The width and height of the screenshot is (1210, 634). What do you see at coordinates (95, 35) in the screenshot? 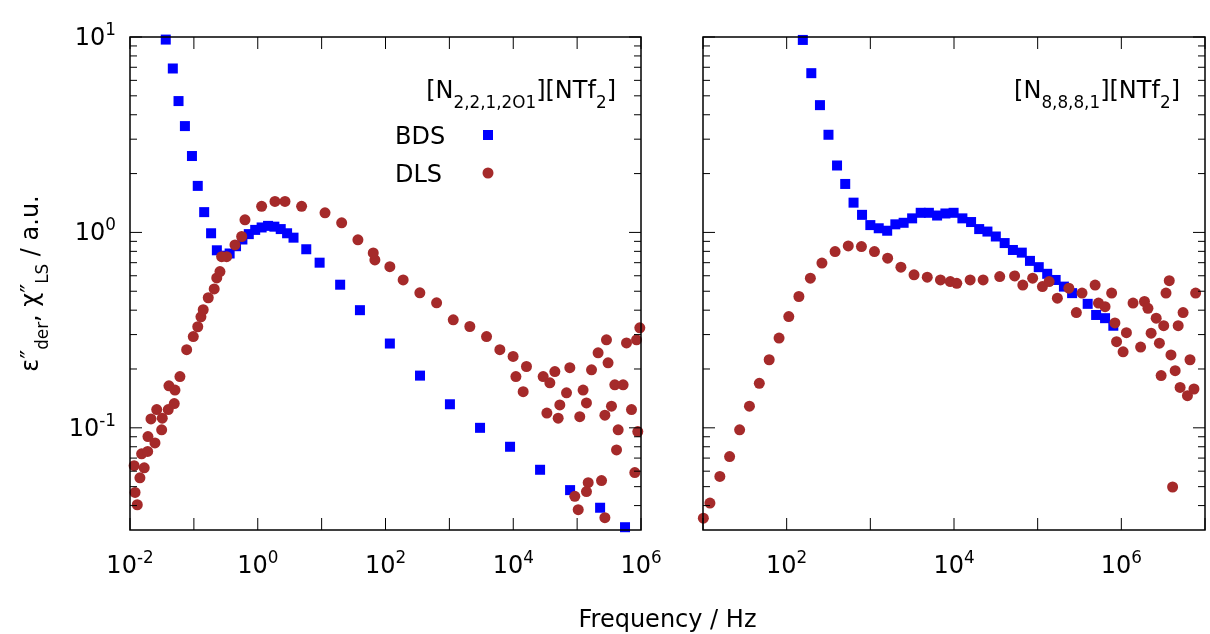
I see `y-tick-label: 10$^{1}$` at bounding box center [95, 35].